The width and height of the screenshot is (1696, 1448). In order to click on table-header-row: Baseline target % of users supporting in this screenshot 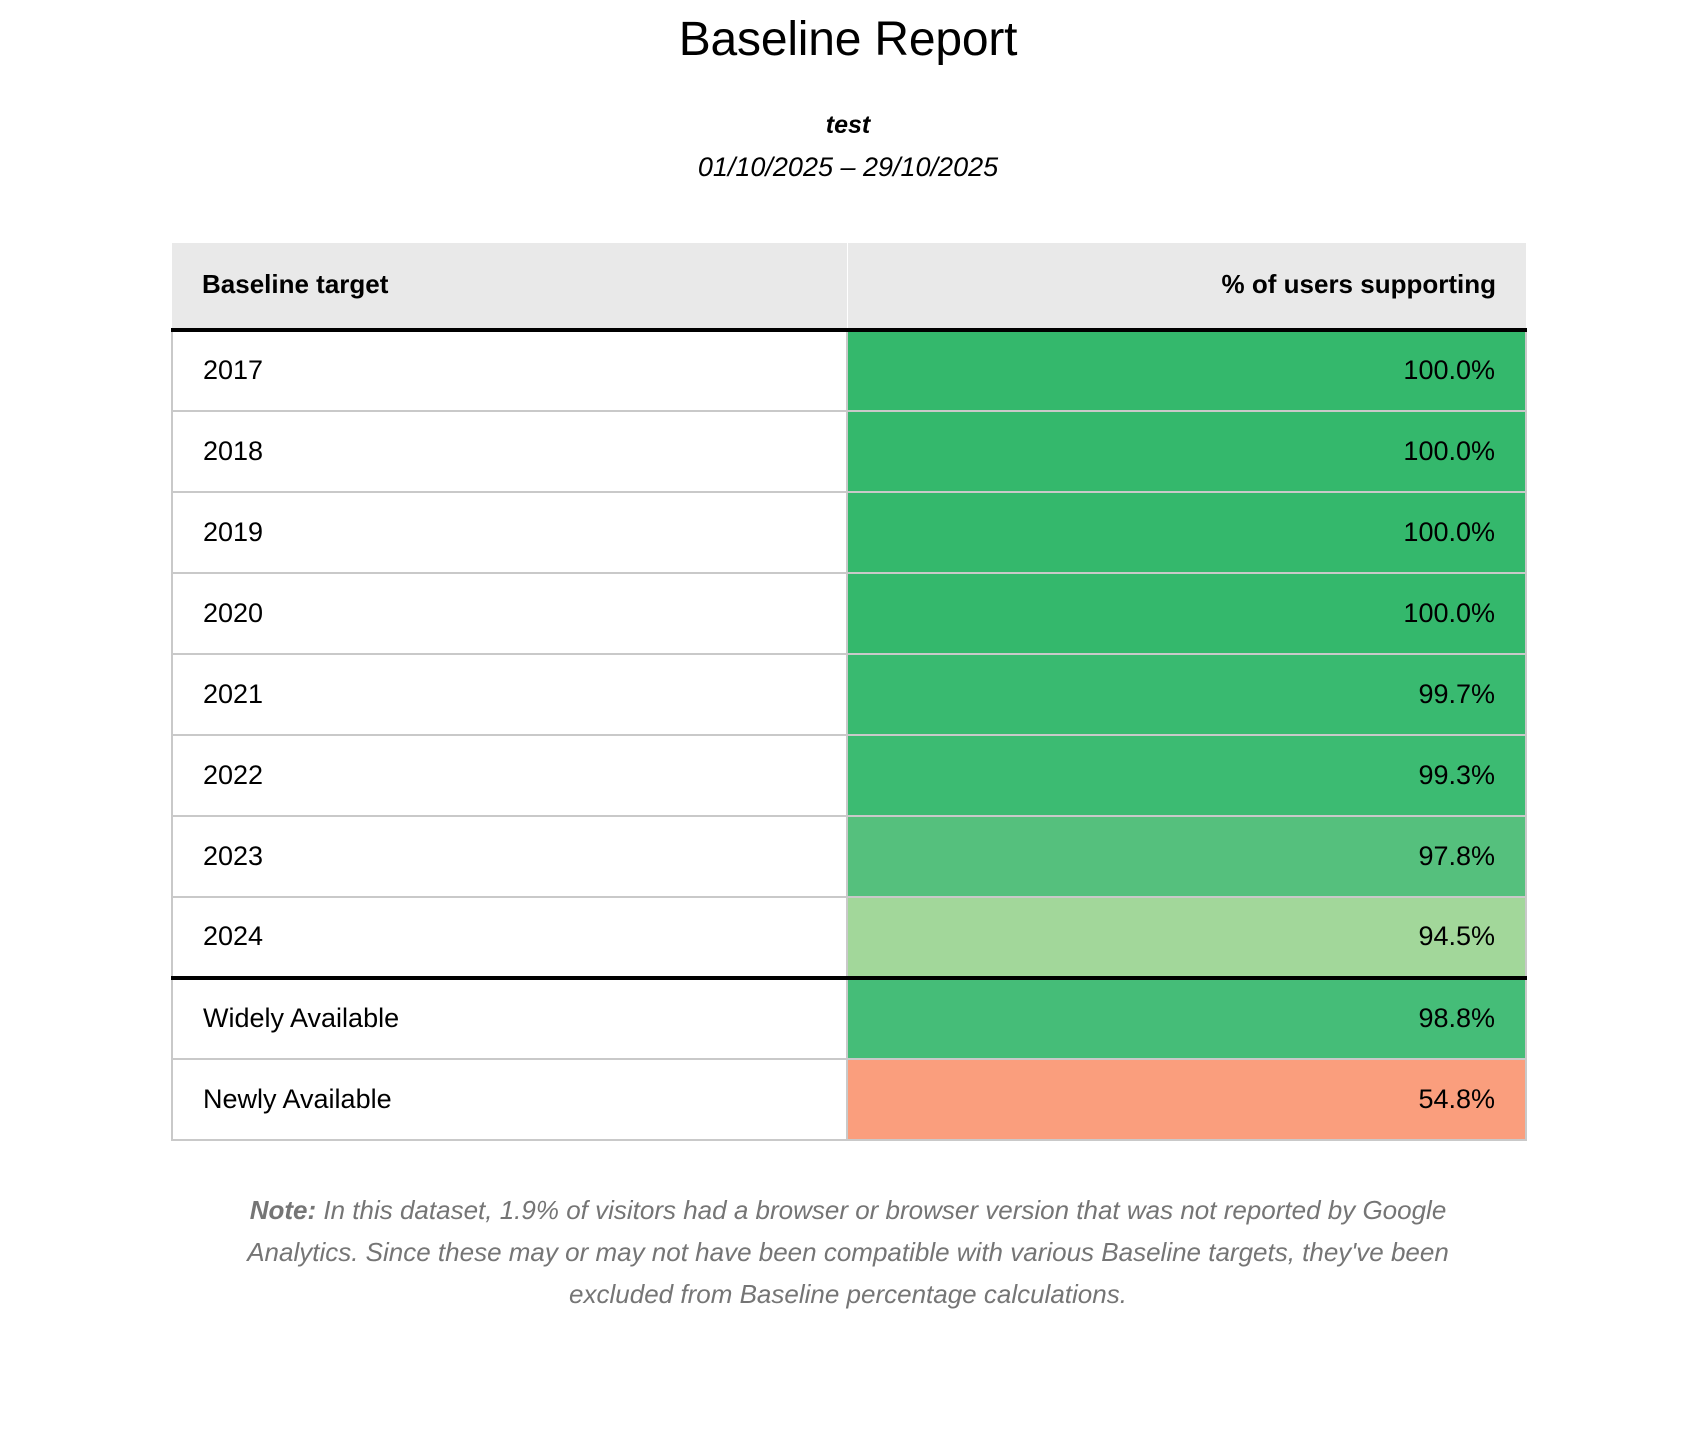, I will do `click(849, 286)`.